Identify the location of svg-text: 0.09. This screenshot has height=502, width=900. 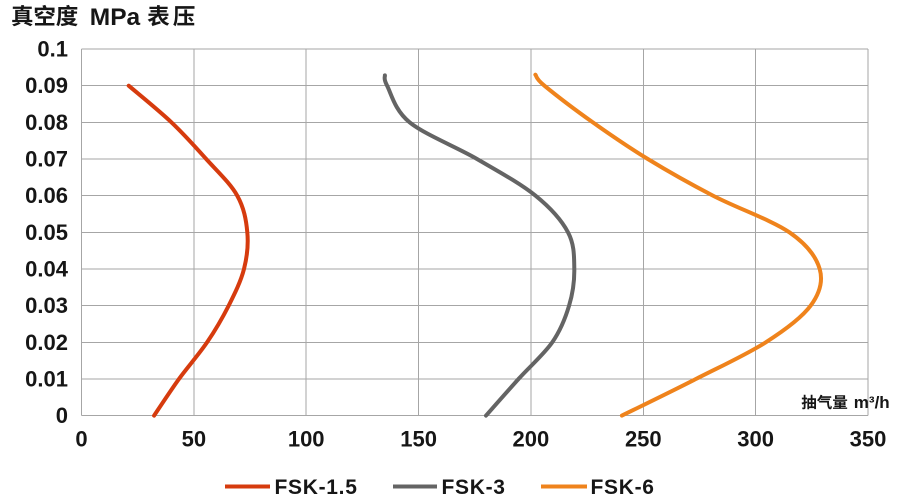
(46, 85).